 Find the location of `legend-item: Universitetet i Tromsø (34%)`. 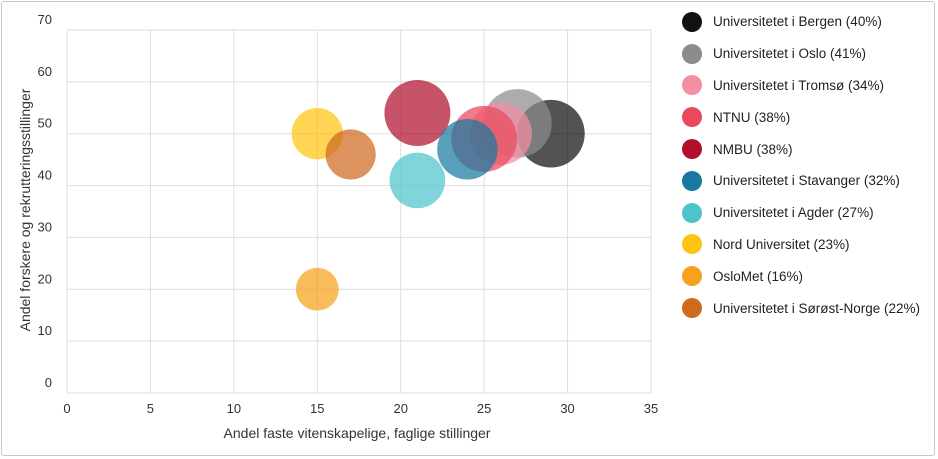

legend-item: Universitetet i Tromsø (34%) is located at coordinates (805, 86).